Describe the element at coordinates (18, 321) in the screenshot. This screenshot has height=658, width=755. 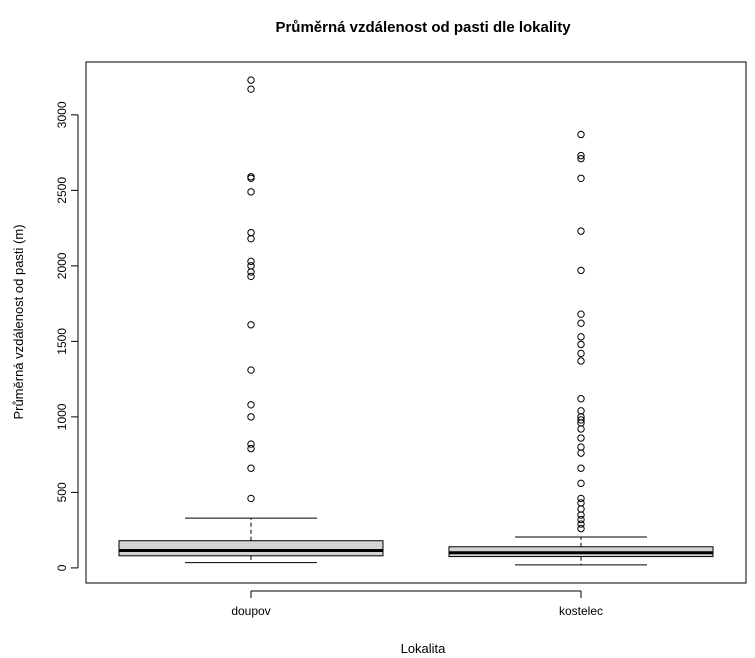
I see `y-axis-label: Průměrná vzdálenost od pasti (m)` at that location.